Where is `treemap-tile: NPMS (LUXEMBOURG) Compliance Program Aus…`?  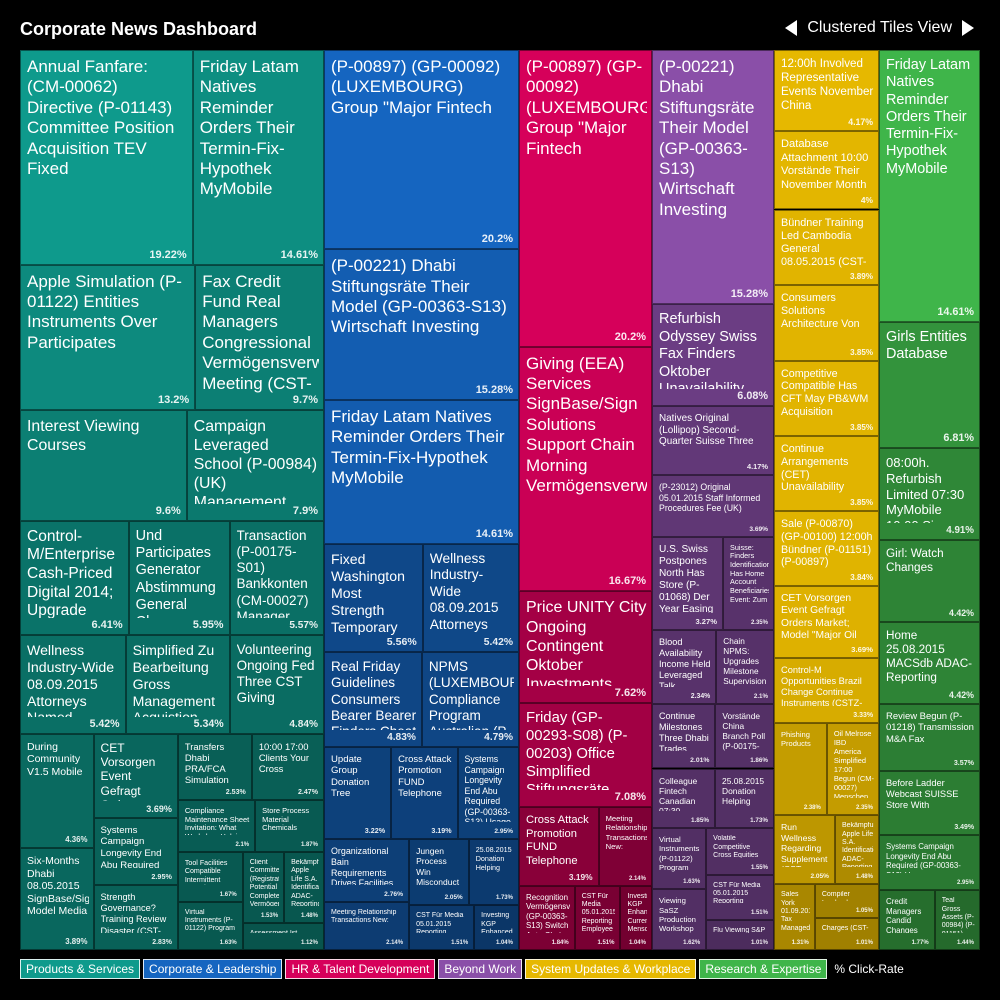 treemap-tile: NPMS (LUXEMBOURG) Compliance Program Aus… is located at coordinates (470, 699).